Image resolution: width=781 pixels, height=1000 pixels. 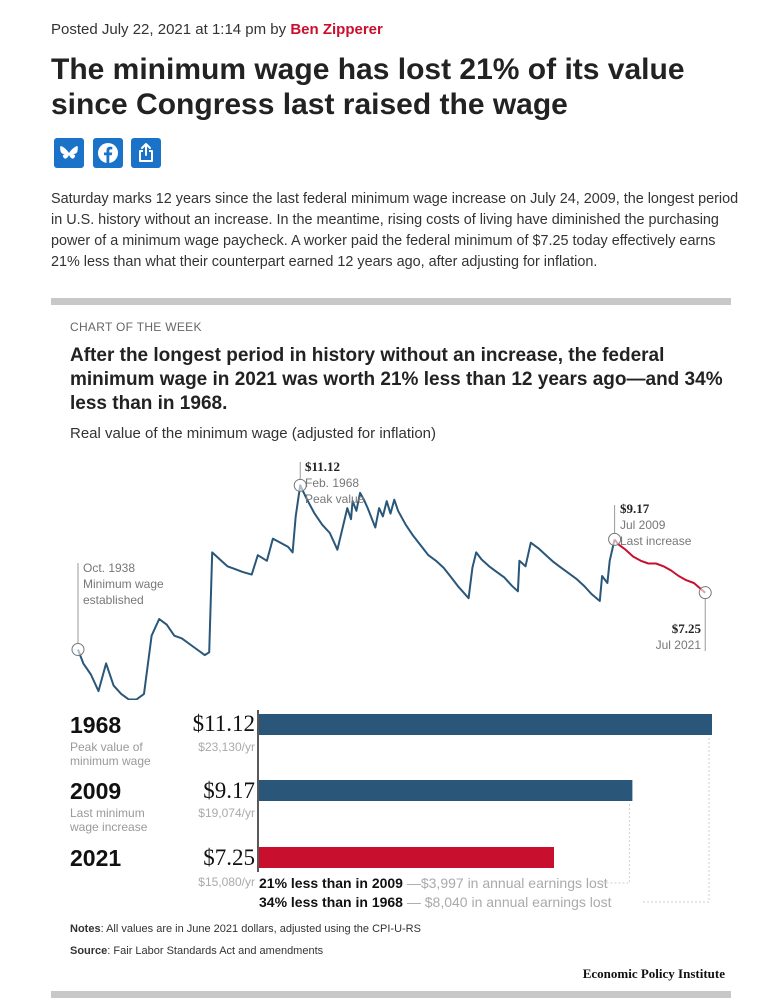 What do you see at coordinates (229, 857) in the screenshot?
I see `bar-value-2021: $7.25` at bounding box center [229, 857].